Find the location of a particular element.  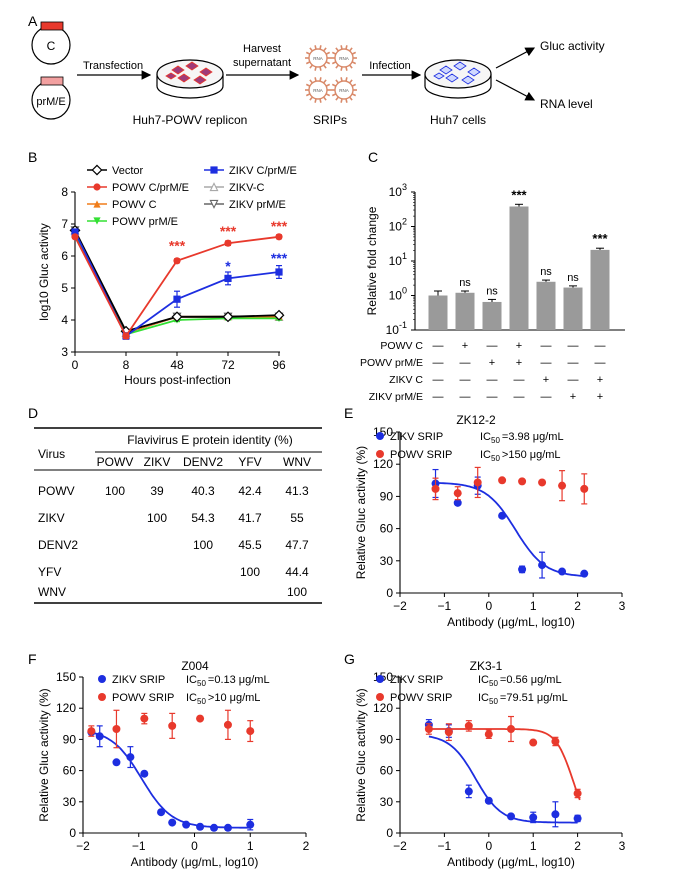

d-cell: 47.7 is located at coordinates (297, 545).